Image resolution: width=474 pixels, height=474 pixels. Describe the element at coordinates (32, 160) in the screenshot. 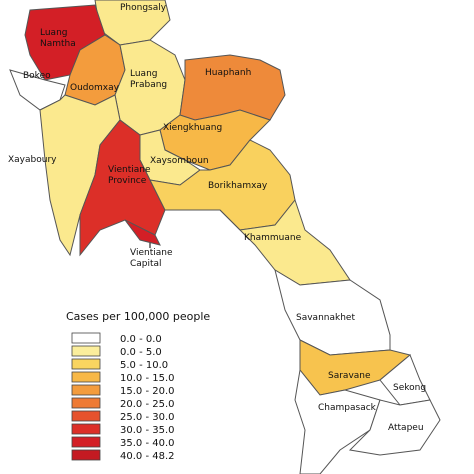

I see `province-label: Xayaboury` at that location.